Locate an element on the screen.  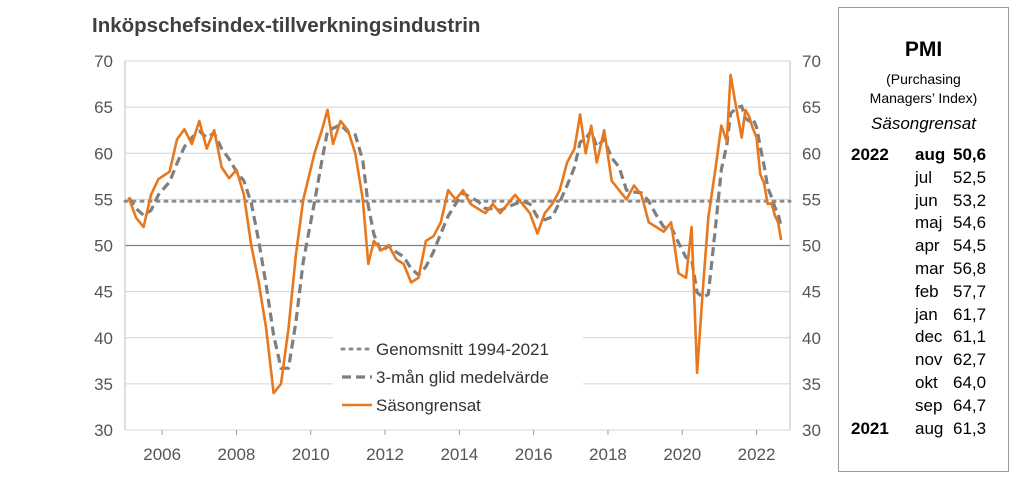
y-tick-label-right: 40 is located at coordinates (811, 338).